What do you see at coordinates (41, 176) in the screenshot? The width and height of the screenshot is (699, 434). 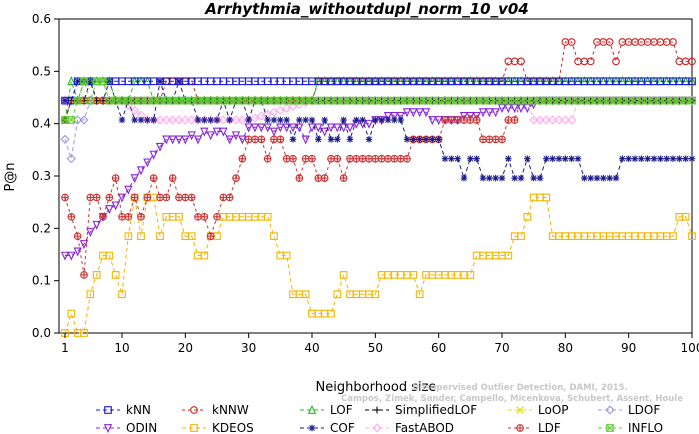 I see `y-tick-label: 0.3` at bounding box center [41, 176].